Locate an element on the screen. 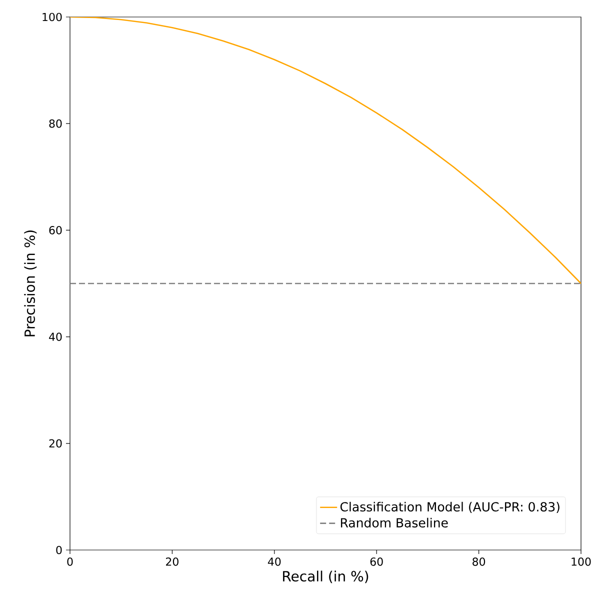 The width and height of the screenshot is (599, 594). x-tick-label: 0 is located at coordinates (70, 562).